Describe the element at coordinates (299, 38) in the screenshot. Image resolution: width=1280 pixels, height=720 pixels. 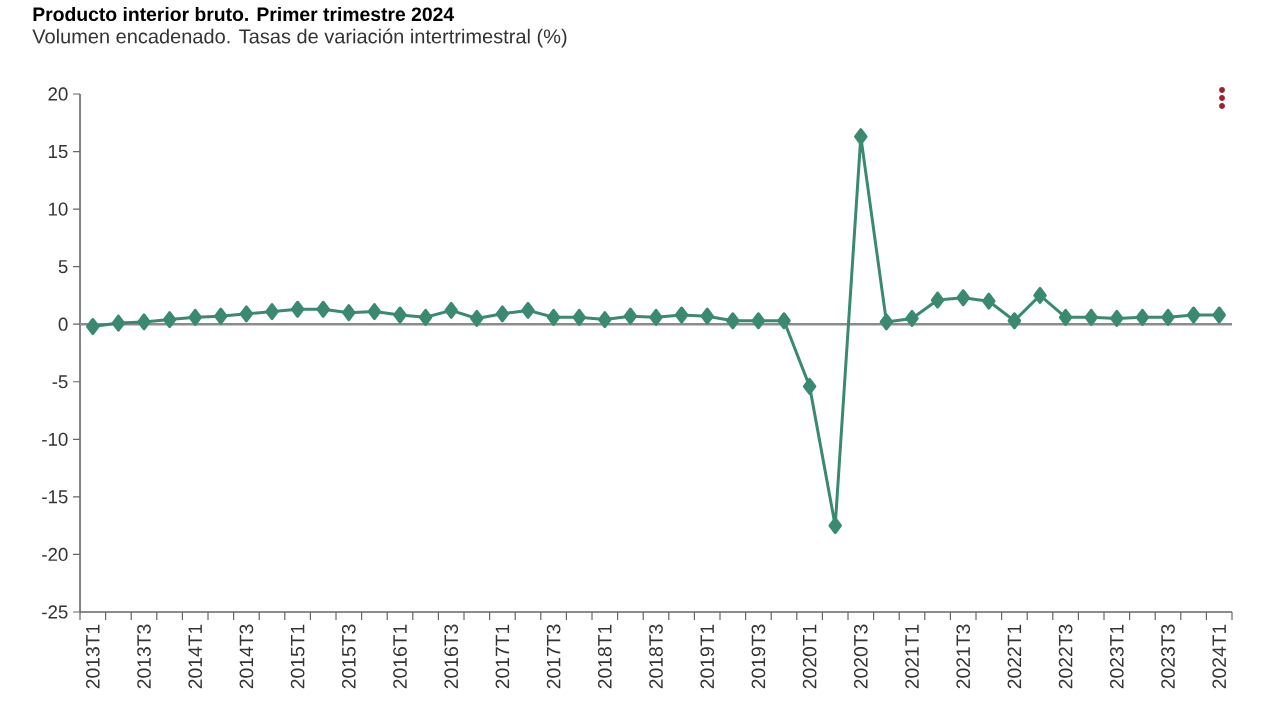
I see `chart-subtitle: Volumen encadenado. Tasas de variación intertrimestral (%)` at that location.